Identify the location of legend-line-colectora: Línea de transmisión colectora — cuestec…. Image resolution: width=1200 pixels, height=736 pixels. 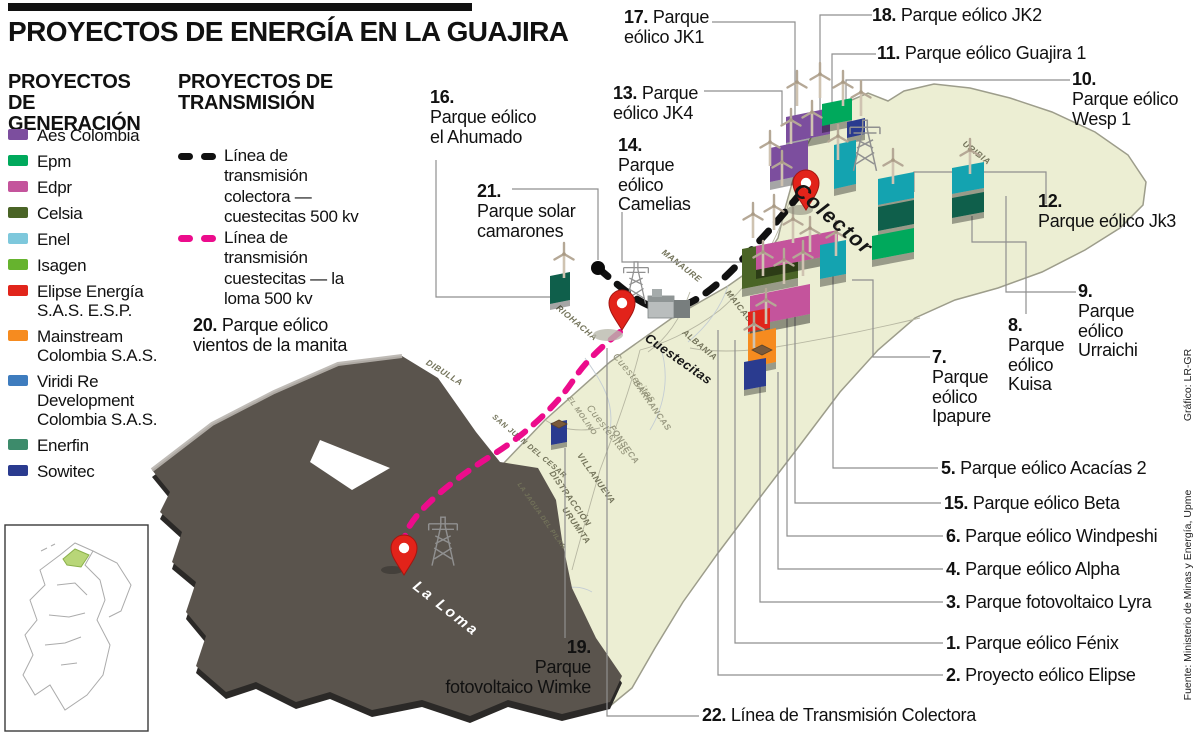
(276, 187).